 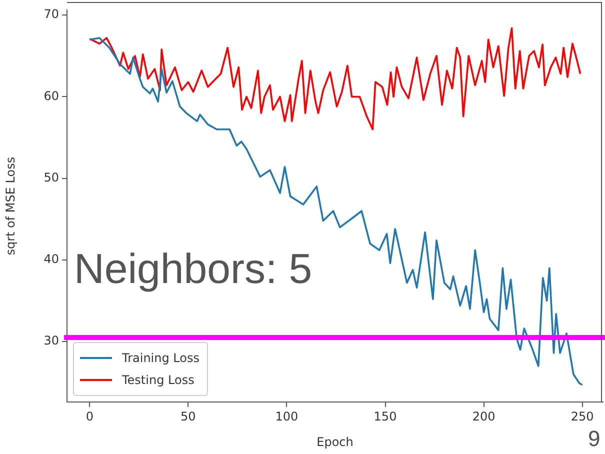 I want to click on x-tick-label: 200, so click(x=484, y=416).